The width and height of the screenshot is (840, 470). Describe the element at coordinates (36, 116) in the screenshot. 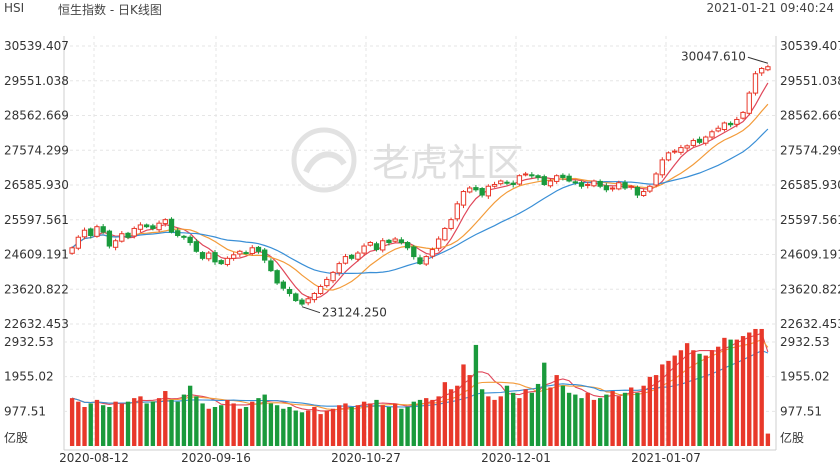

I see `price-tick-left: 28562.669` at that location.